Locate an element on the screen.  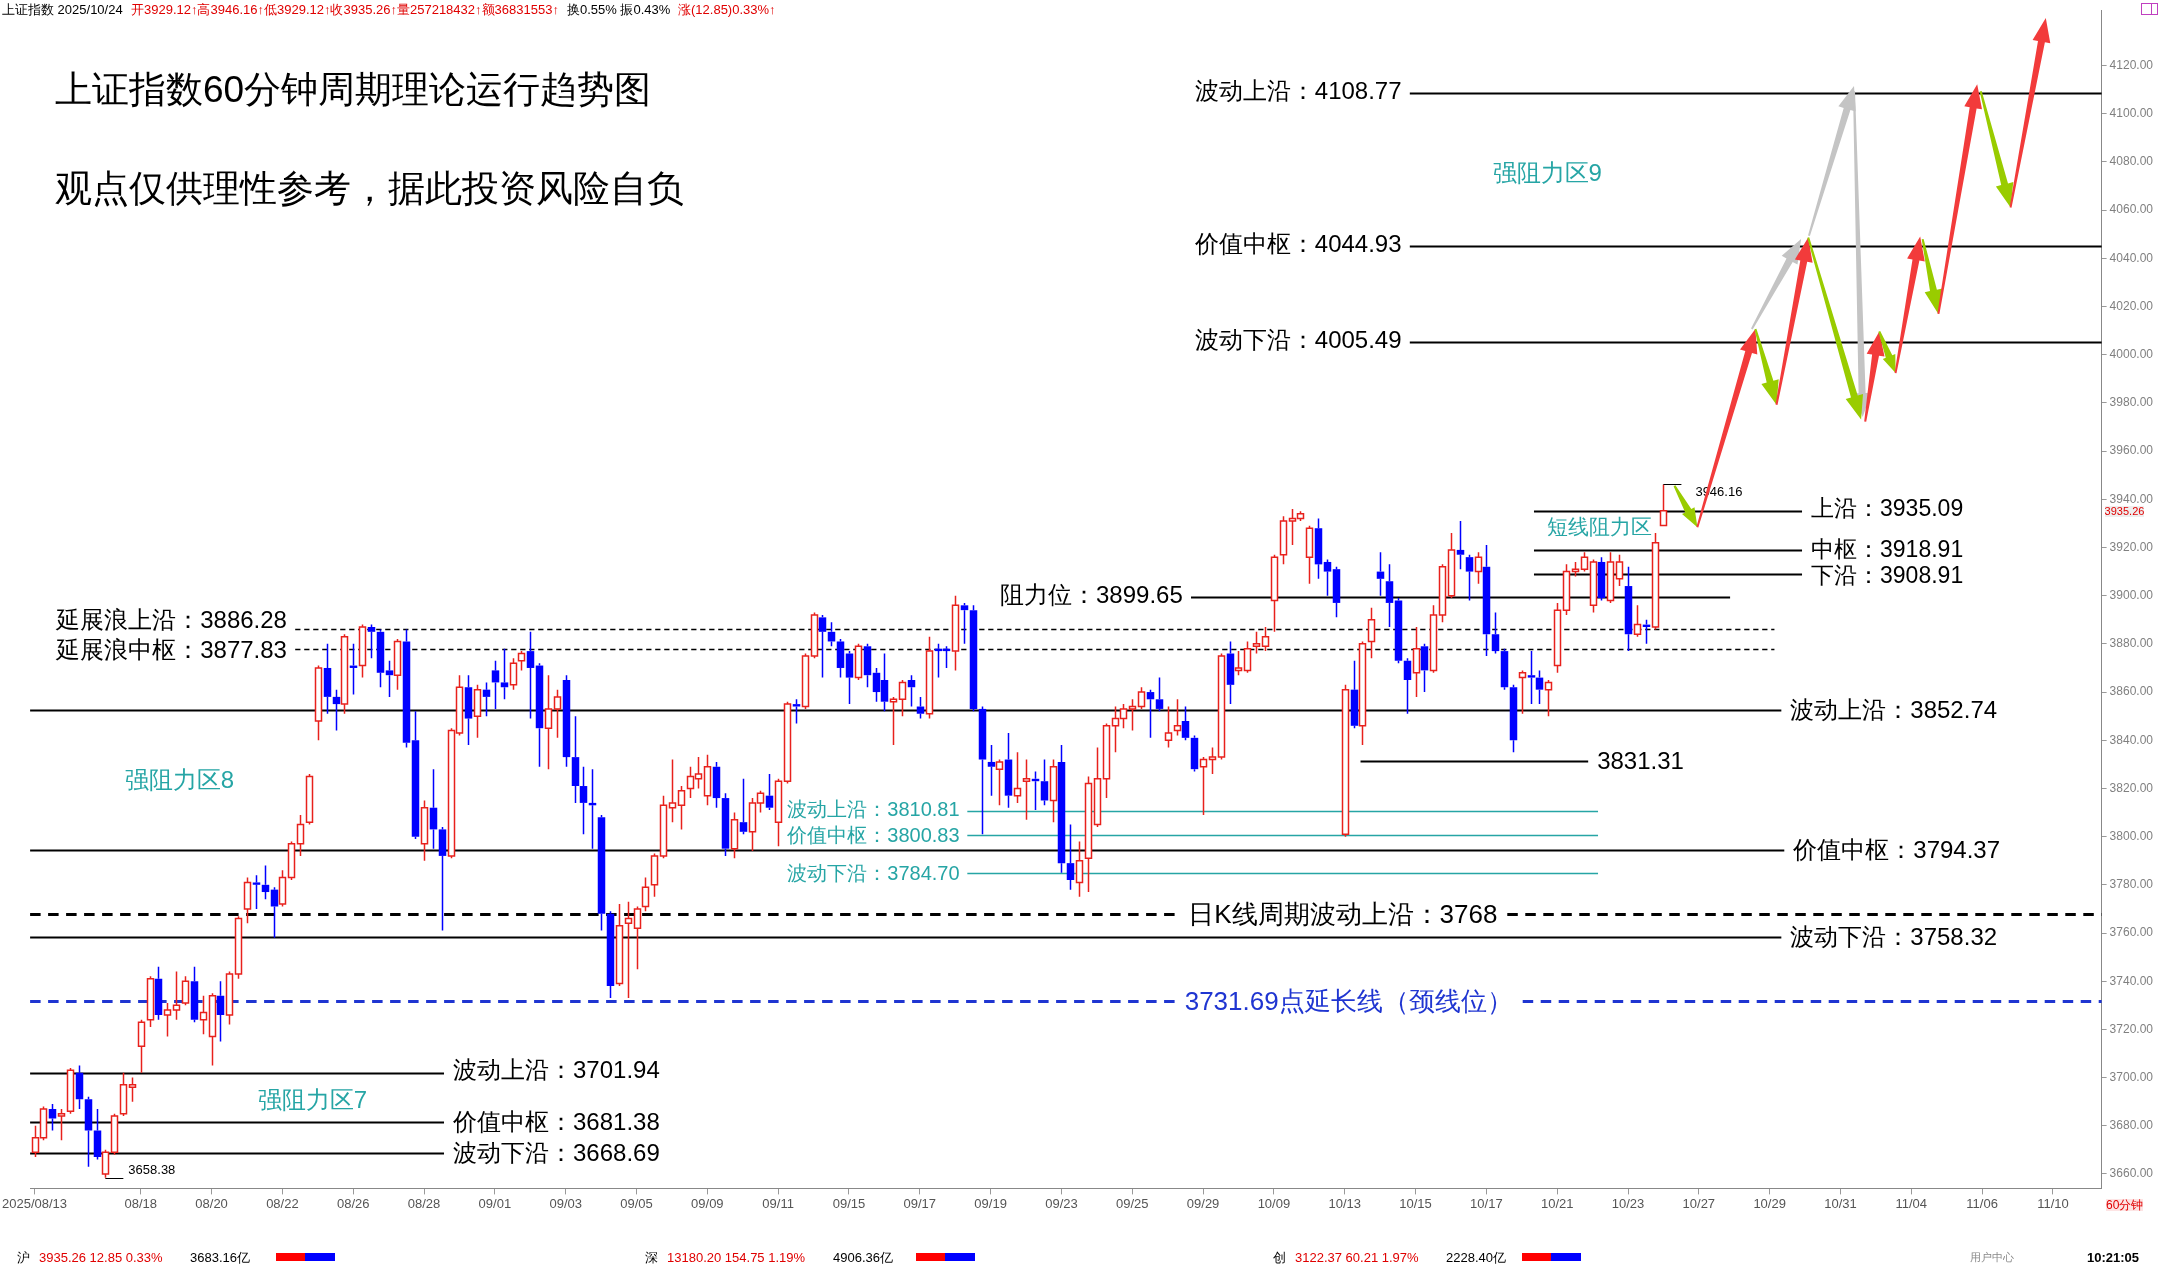
y-tick-label: 4100.00 is located at coordinates (2131, 113).